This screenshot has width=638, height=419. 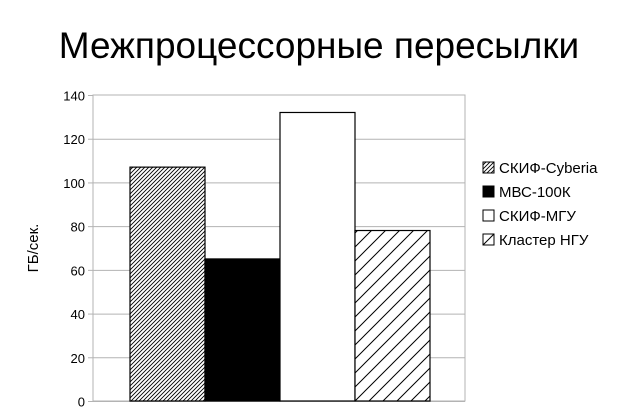 I want to click on y-tick-label: 60, so click(x=78, y=270).